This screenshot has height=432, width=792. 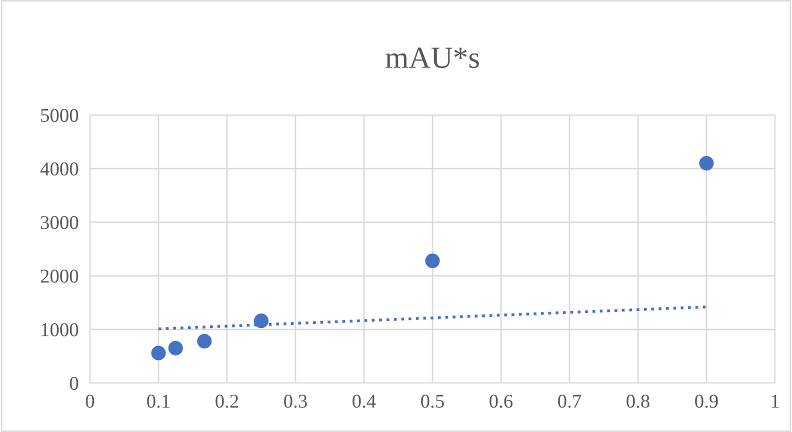 What do you see at coordinates (775, 401) in the screenshot?
I see `x-tick-label: 1` at bounding box center [775, 401].